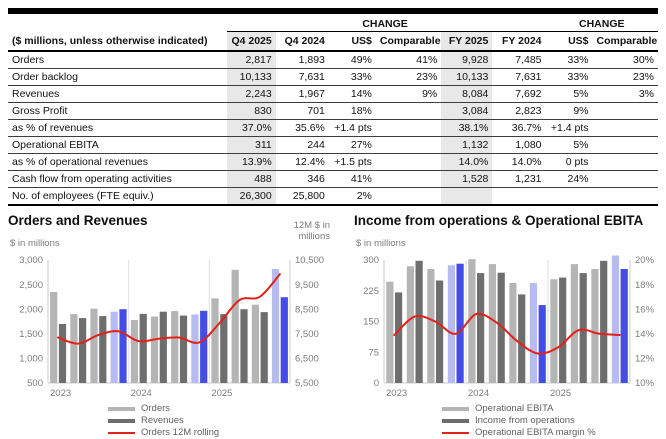 This screenshot has width=666, height=439. Describe the element at coordinates (117, 145) in the screenshot. I see `row-label: Operational EBITA` at that location.